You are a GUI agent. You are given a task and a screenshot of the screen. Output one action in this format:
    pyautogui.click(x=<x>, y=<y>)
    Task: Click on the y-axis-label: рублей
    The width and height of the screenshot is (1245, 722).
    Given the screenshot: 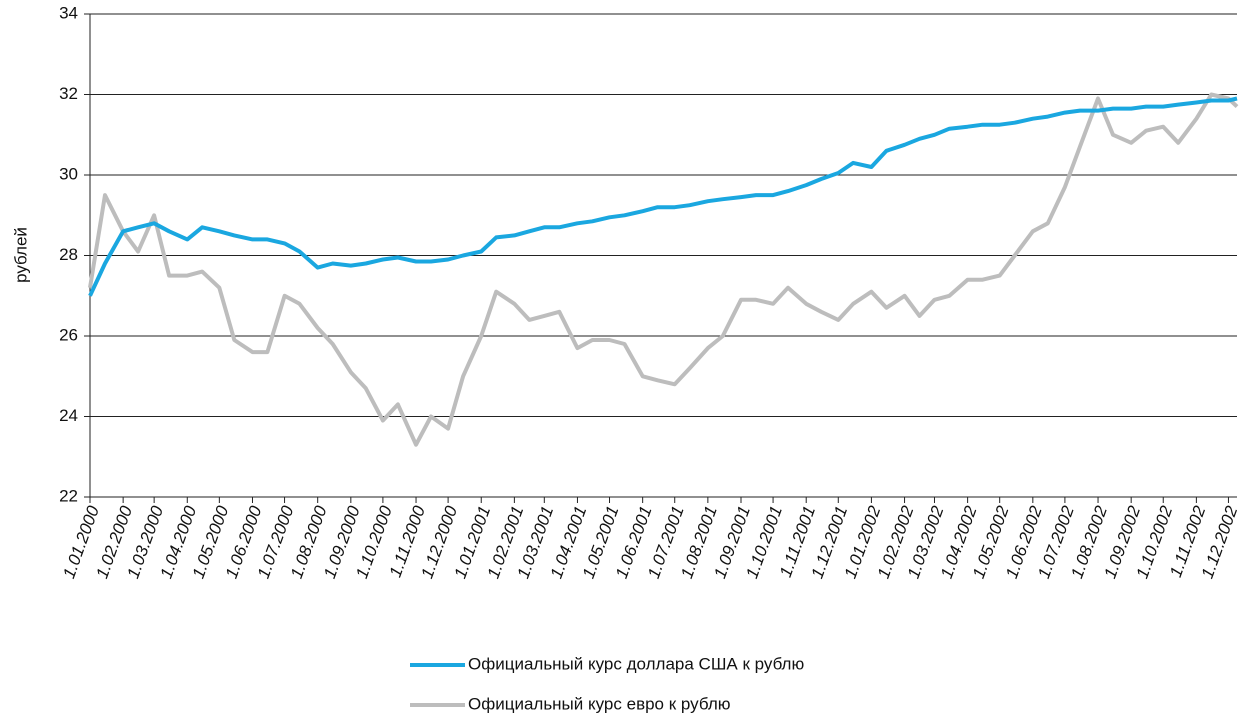 What is the action you would take?
    pyautogui.click(x=20, y=255)
    